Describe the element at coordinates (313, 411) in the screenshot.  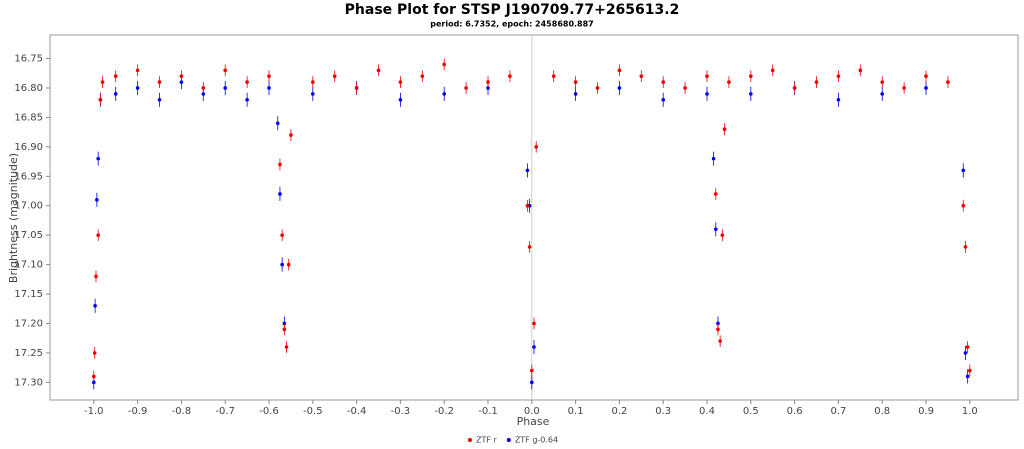
I see `x-tick-label: -0.5` at that location.